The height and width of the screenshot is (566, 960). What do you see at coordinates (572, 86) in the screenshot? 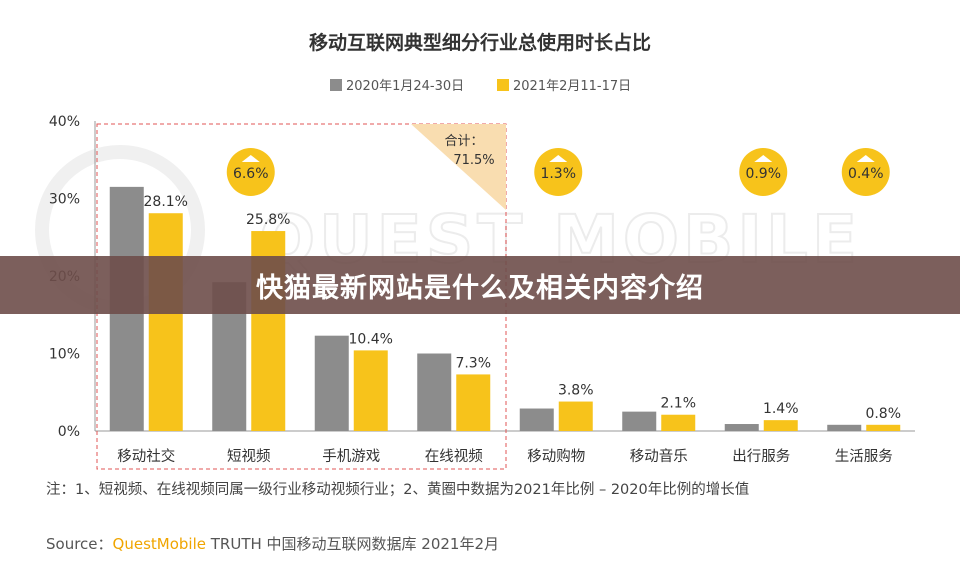
I see `legend-label-1: 2021年2月11-17日` at bounding box center [572, 86].